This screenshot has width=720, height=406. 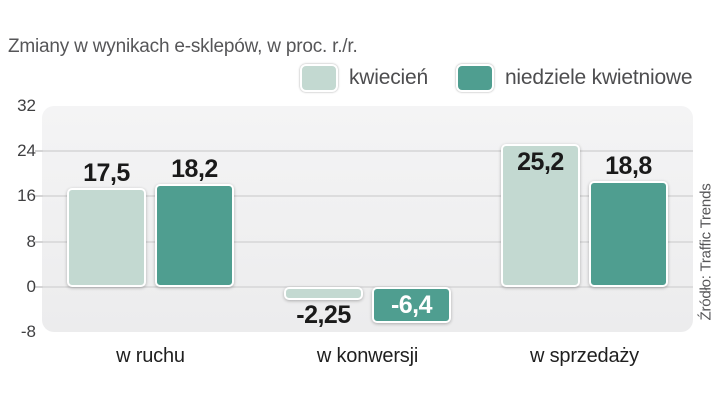 What do you see at coordinates (106, 237) in the screenshot?
I see `bar-kwiecien-w-ruchu` at bounding box center [106, 237].